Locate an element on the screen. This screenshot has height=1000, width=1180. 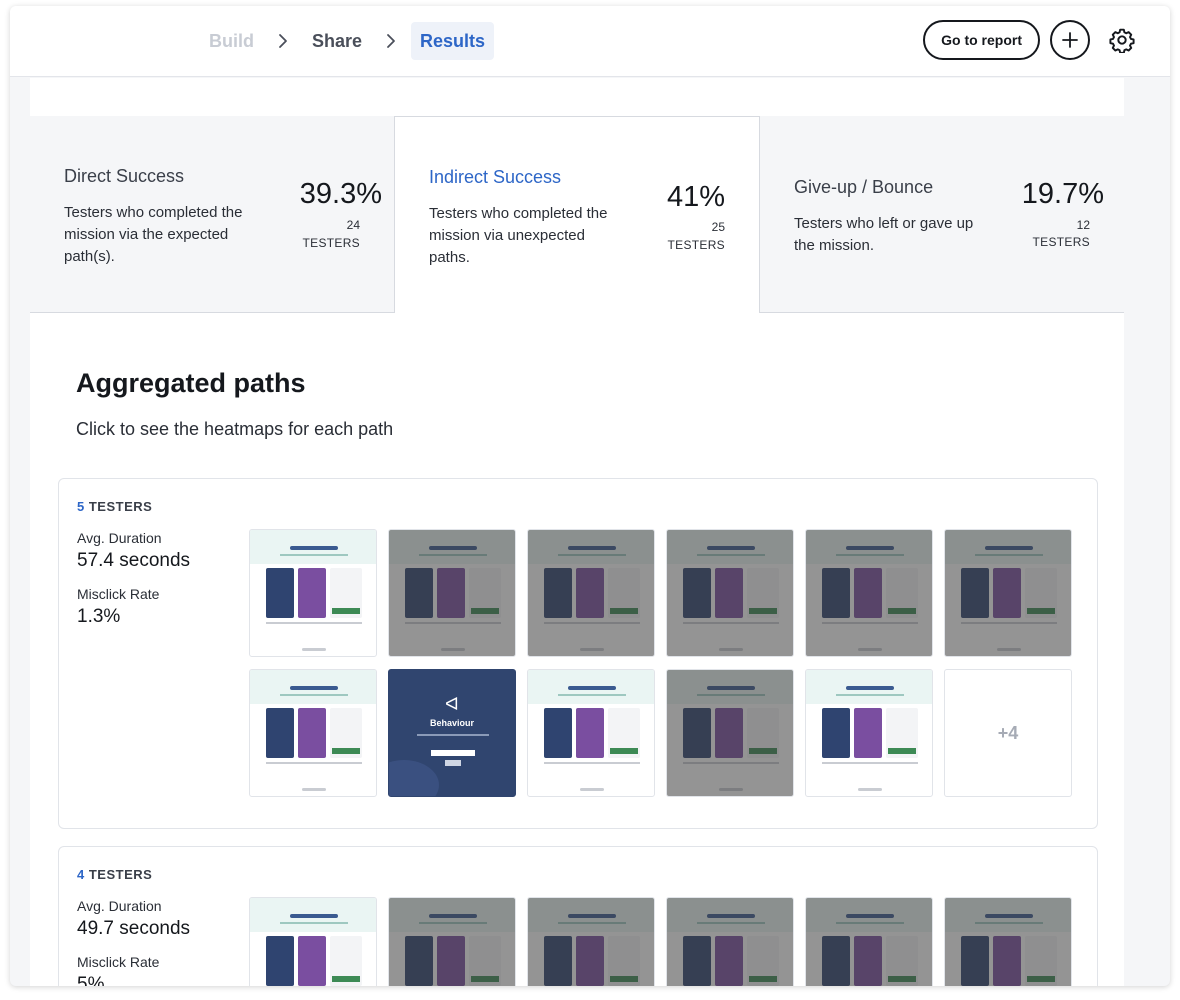
path-testers-count: 5 TESTERS is located at coordinates (114, 506).